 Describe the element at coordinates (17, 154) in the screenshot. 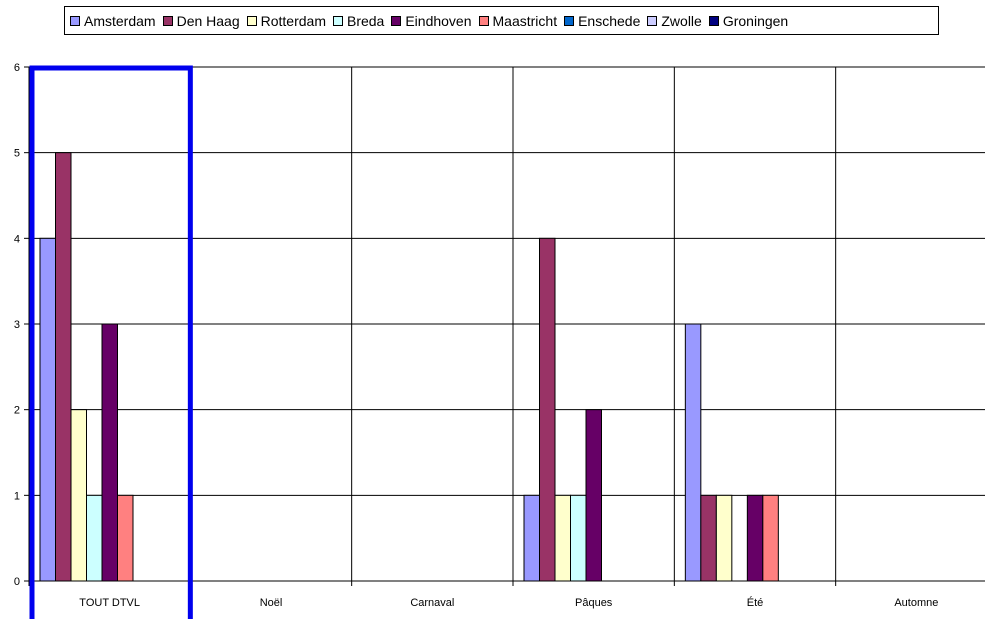

I see `y-tick-label: 5` at that location.